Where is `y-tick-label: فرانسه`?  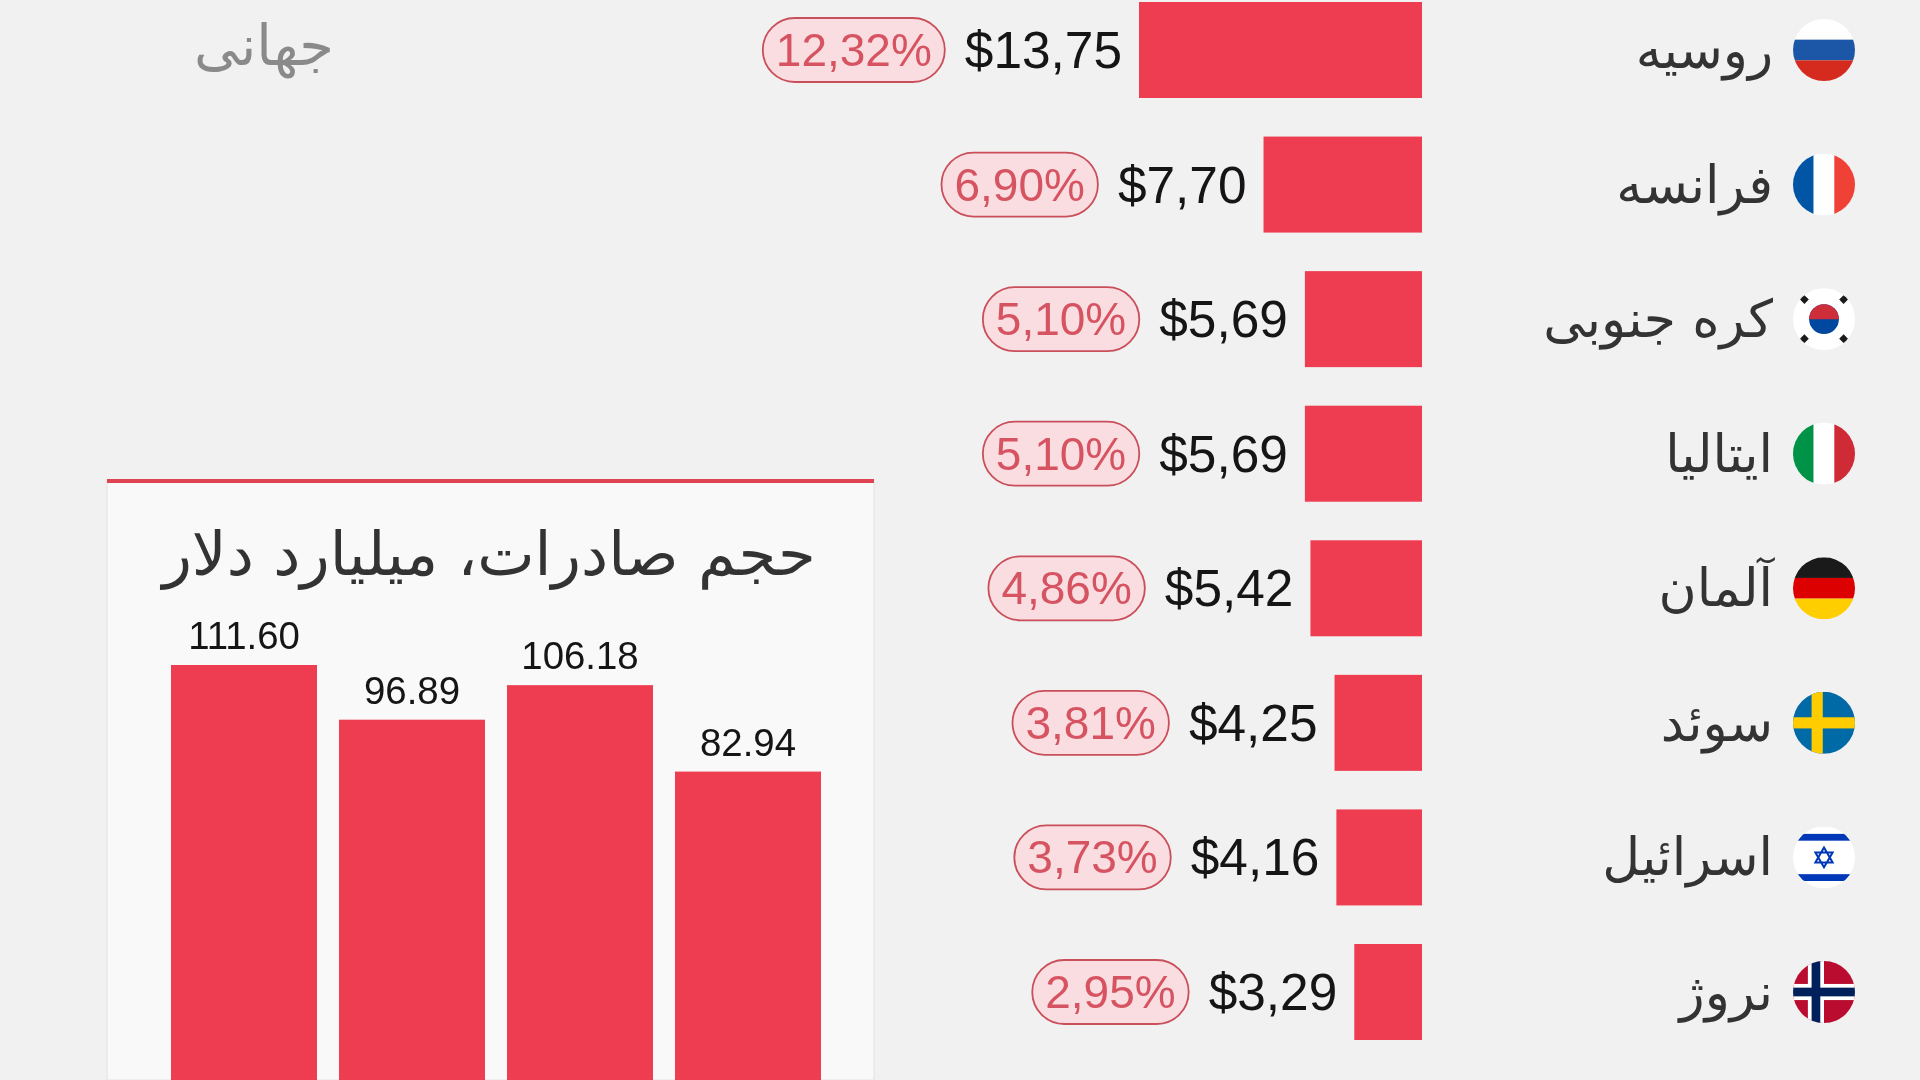
y-tick-label: فرانسه is located at coordinates (1694, 185).